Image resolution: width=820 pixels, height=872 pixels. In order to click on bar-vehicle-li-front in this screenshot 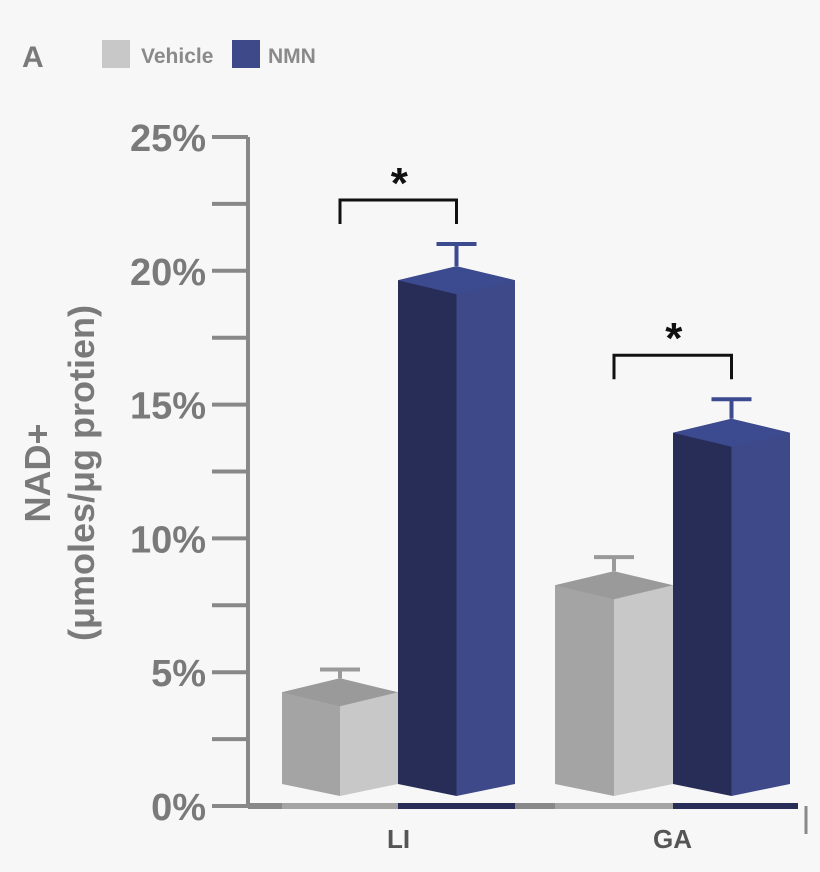, I will do `click(311, 737)`.